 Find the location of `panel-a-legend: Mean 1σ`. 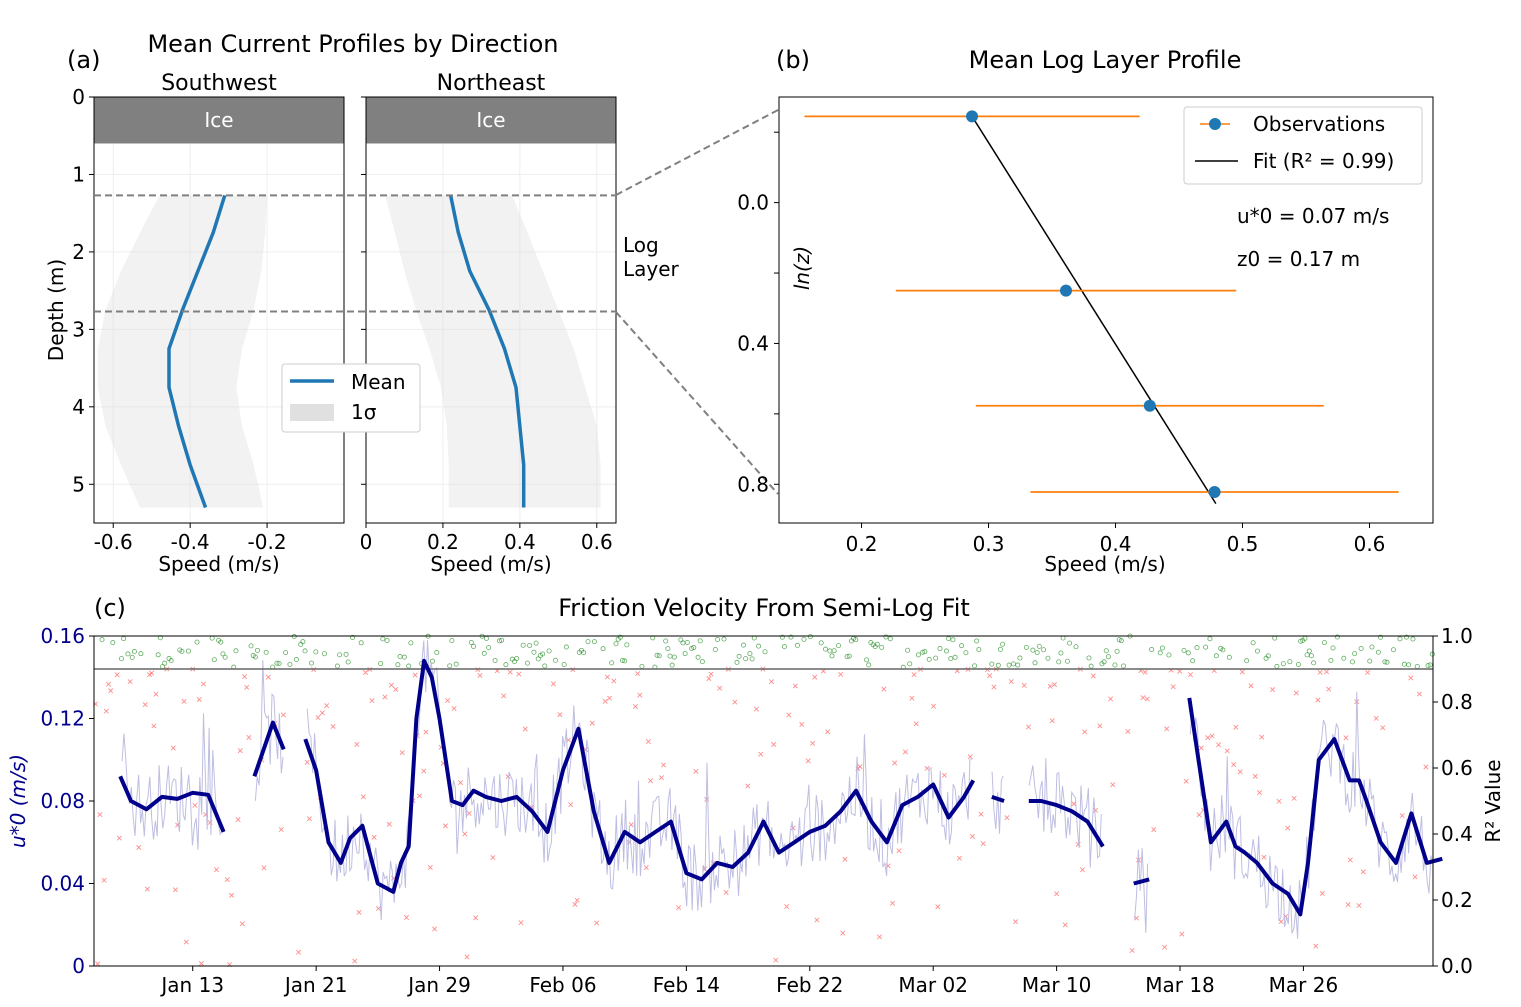

panel-a-legend: Mean 1σ is located at coordinates (351, 398).